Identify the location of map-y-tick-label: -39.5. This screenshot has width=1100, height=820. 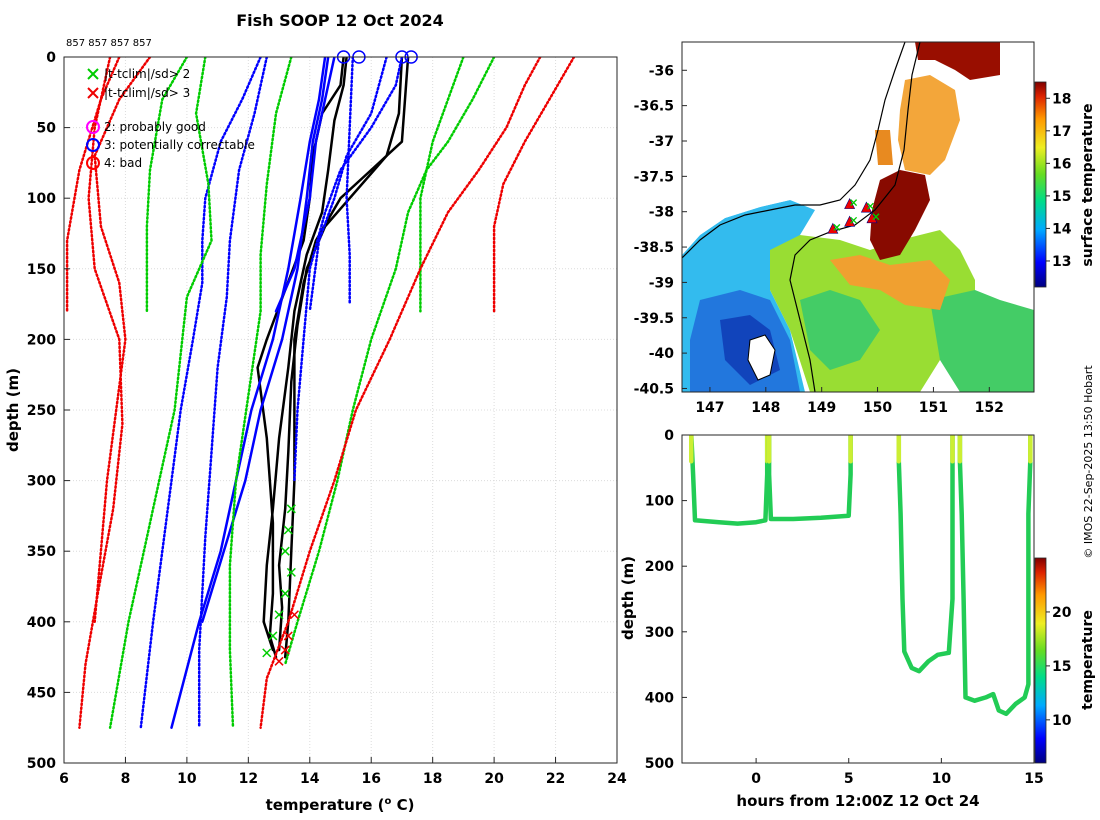
(654, 319).